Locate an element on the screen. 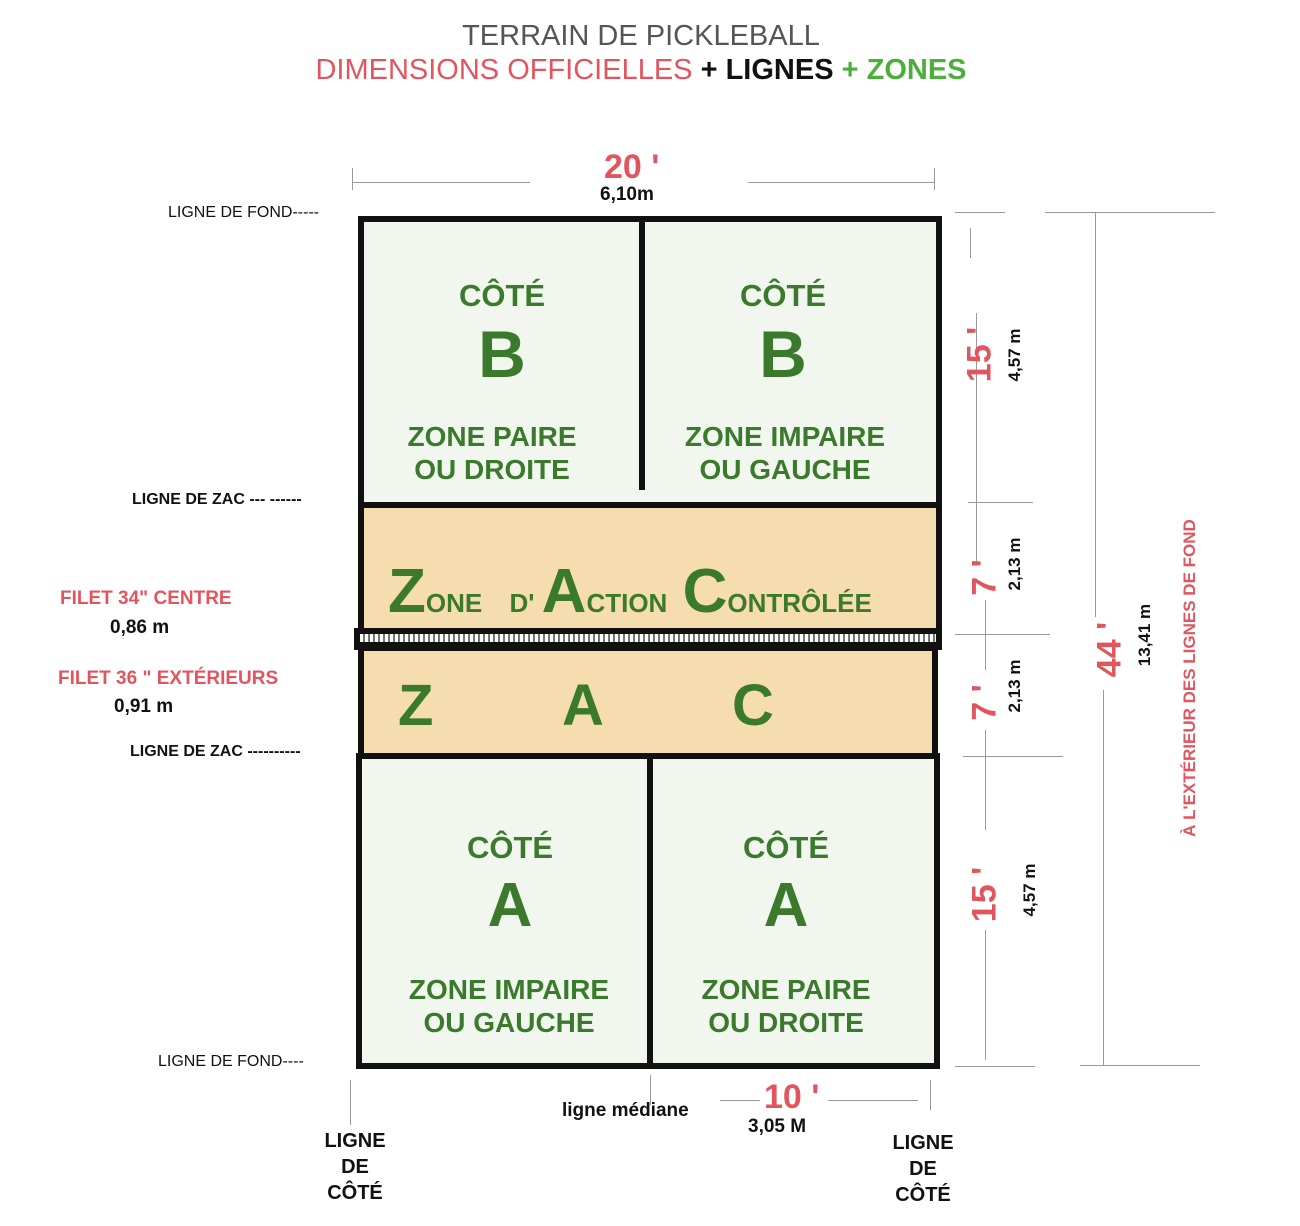 Image resolution: width=1300 pixels, height=1226 pixels. label-baseline-bottom: LIGNE DE FOND---- is located at coordinates (231, 1061).